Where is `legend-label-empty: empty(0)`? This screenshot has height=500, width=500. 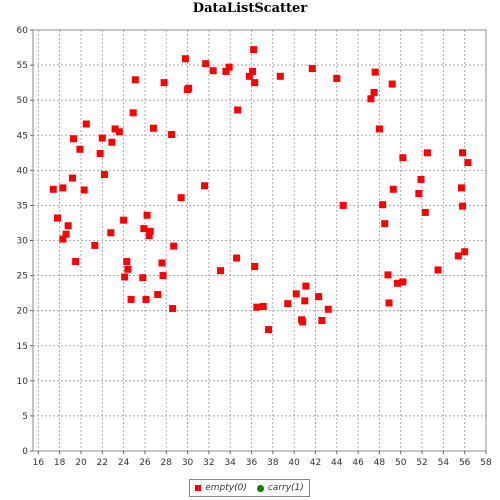
legend-label-empty: empty(0) is located at coordinates (226, 488).